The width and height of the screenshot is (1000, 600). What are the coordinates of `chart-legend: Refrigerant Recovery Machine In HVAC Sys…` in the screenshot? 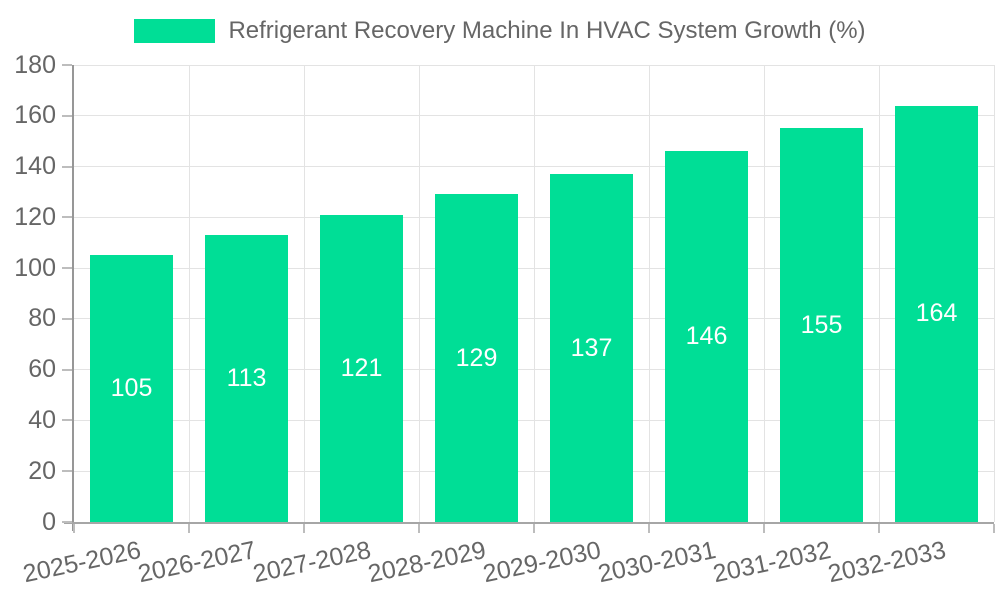 It's located at (500, 31).